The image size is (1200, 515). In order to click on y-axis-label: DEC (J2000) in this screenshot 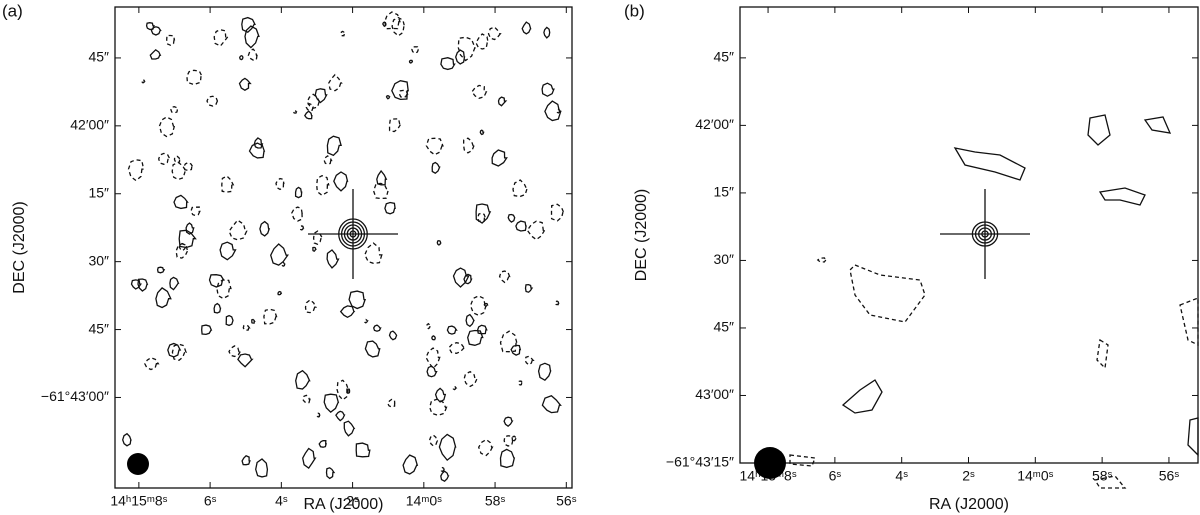, I will do `click(641, 235)`.